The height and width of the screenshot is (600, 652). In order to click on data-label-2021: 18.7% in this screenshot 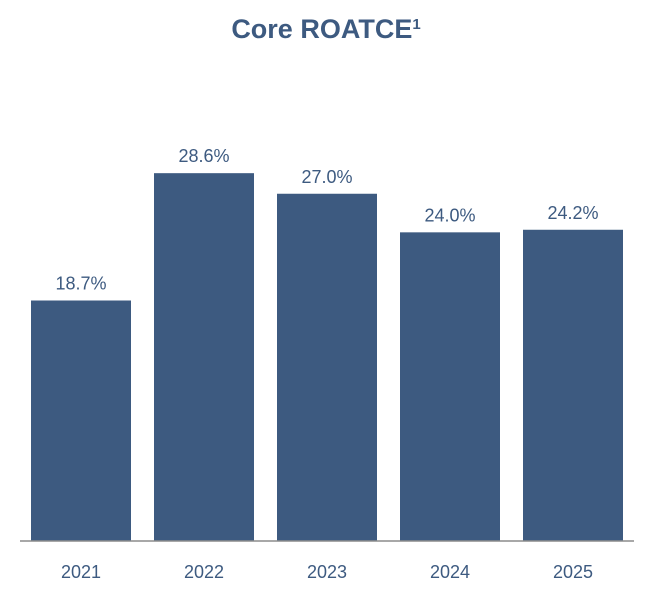, I will do `click(80, 283)`.